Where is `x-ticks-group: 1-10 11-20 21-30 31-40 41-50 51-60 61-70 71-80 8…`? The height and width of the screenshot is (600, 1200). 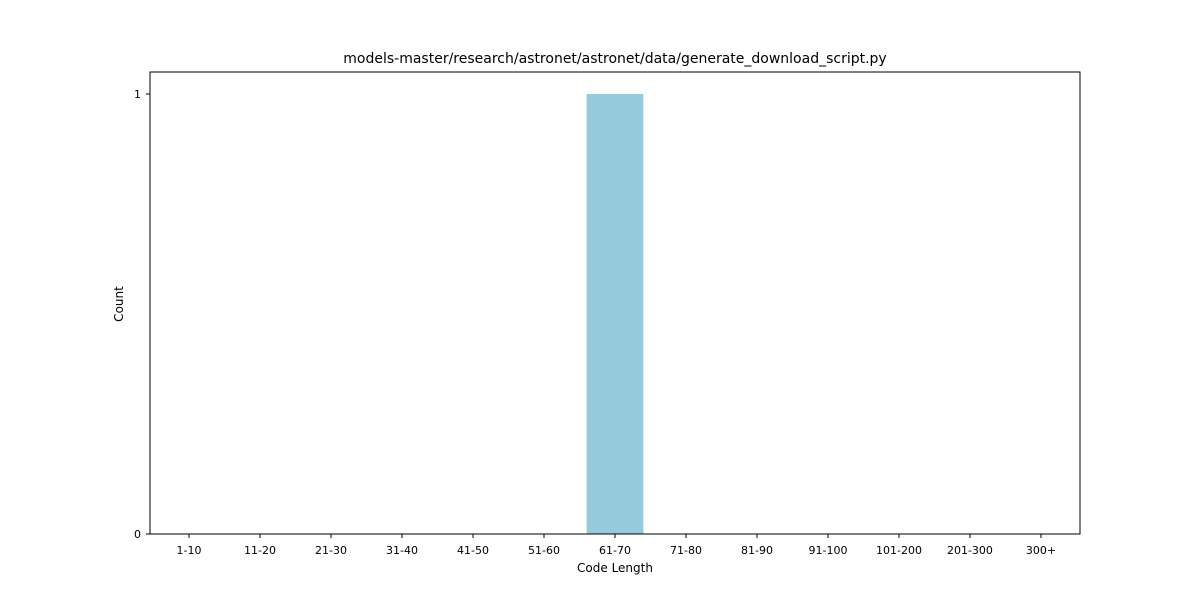
x-ticks-group: 1-10 11-20 21-30 31-40 41-50 51-60 61-70 71-80 8… is located at coordinates (616, 545).